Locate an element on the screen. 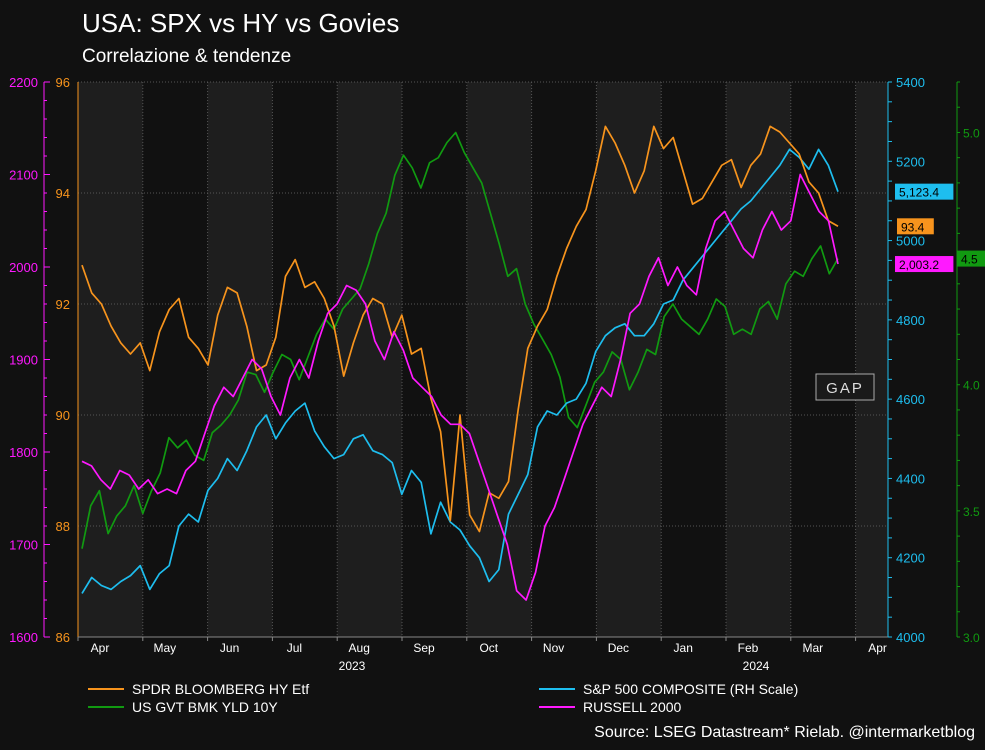 This screenshot has width=985, height=750. legend-label-yld: US GVT BMK YLD 10Y is located at coordinates (205, 707).